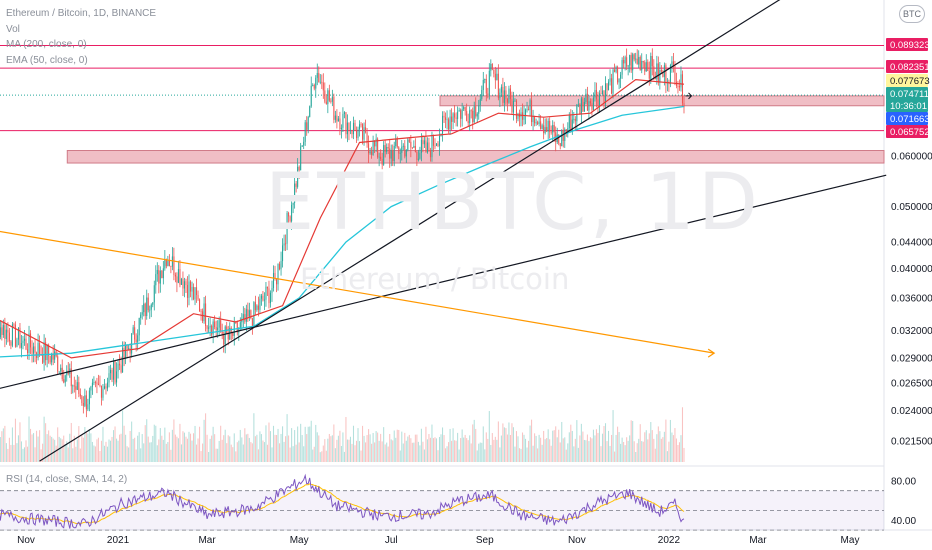  What do you see at coordinates (907, 131) in the screenshot?
I see `price-tag-level` at bounding box center [907, 131].